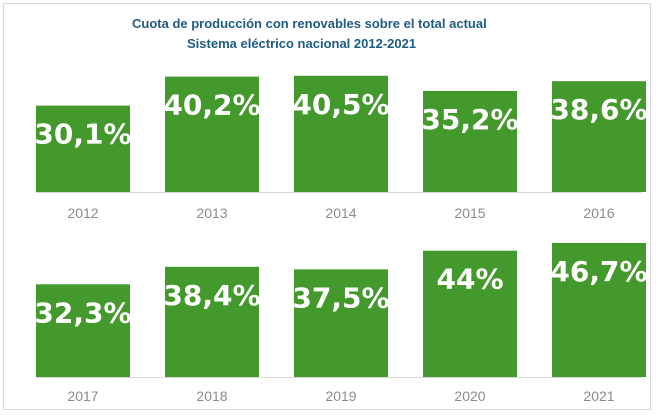  What do you see at coordinates (469, 213) in the screenshot?
I see `tick-label-2015: 2015` at bounding box center [469, 213].